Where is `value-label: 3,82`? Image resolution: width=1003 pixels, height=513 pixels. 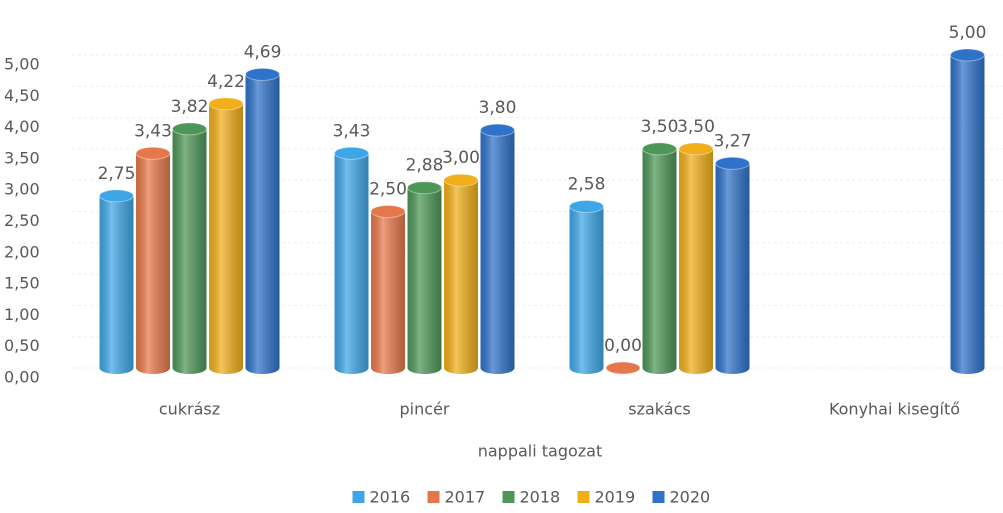 value-label: 3,82 is located at coordinates (190, 107).